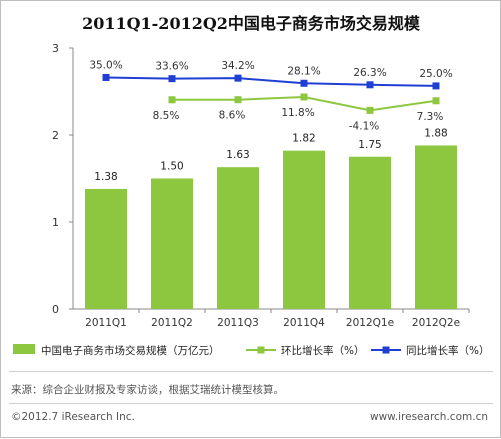  Describe the element at coordinates (171, 67) in the screenshot. I see `rate-label: 33.6%` at that location.